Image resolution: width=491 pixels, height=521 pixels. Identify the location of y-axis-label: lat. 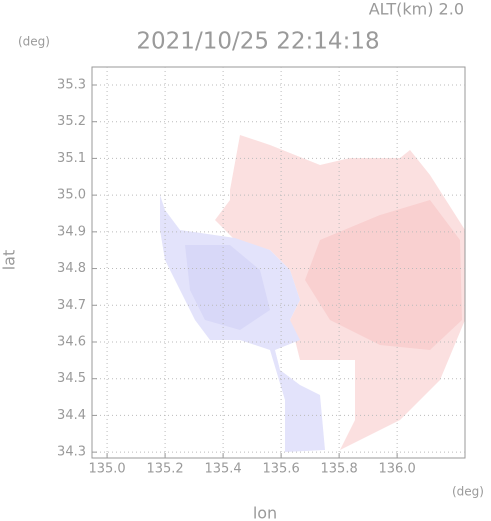
(9, 260).